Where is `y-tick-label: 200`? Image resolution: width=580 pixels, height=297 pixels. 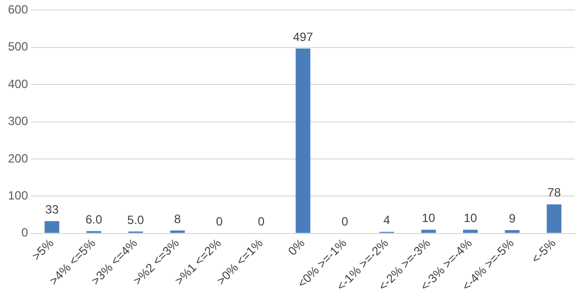 y-tick-label: 200 is located at coordinates (18, 158).